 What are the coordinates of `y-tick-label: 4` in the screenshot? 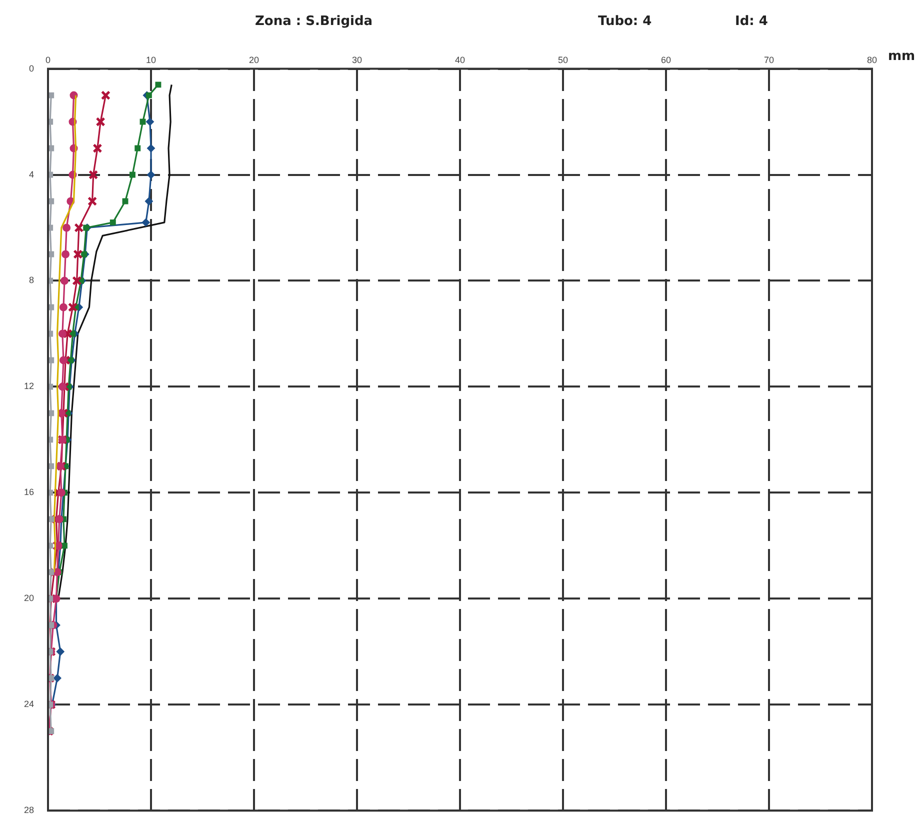 It's located at (31, 174).